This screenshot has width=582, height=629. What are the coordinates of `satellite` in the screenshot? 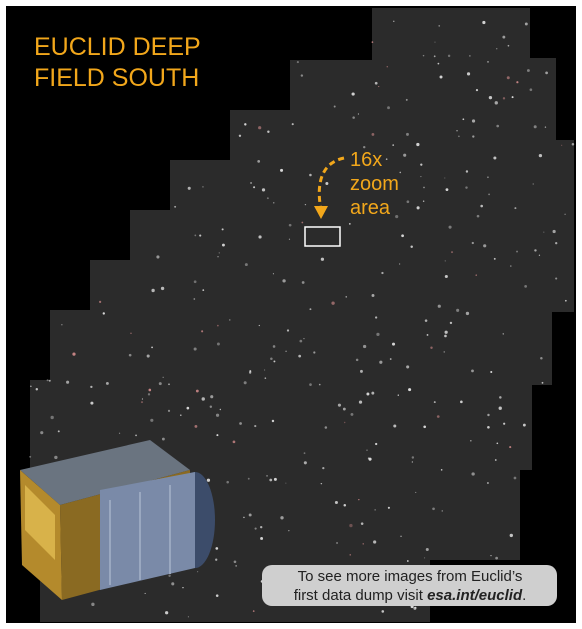 It's located at (117, 520).